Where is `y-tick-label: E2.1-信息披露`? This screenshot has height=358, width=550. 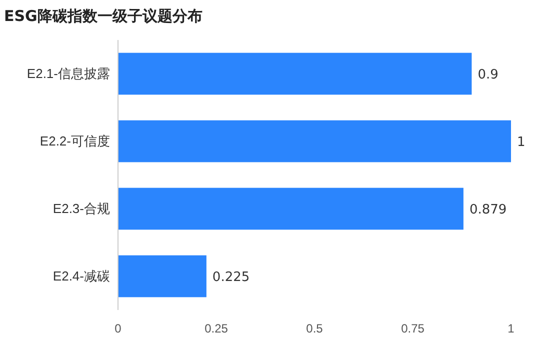 y-tick-label: E2.1-信息披露 is located at coordinates (68, 73).